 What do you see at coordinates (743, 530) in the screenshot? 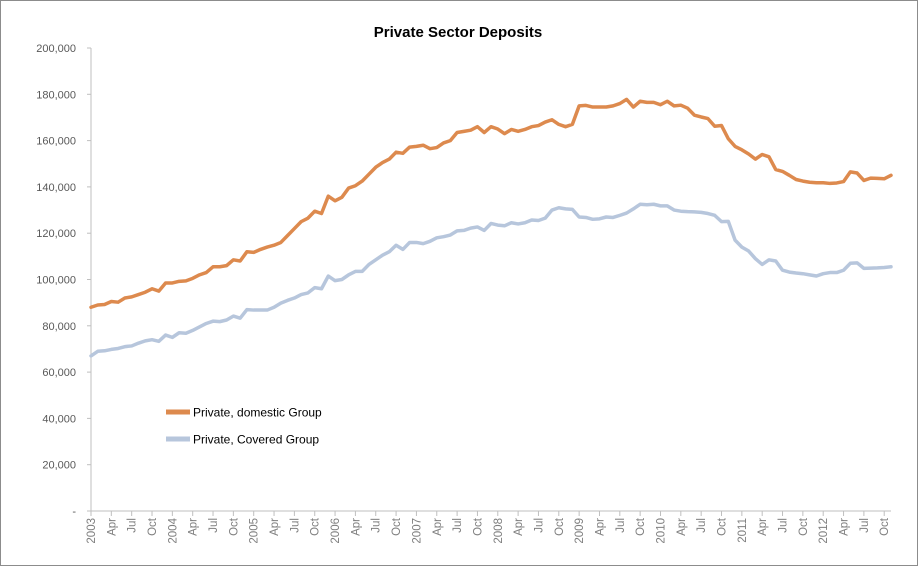
I see `x-tick-label: 2011` at bounding box center [743, 530].